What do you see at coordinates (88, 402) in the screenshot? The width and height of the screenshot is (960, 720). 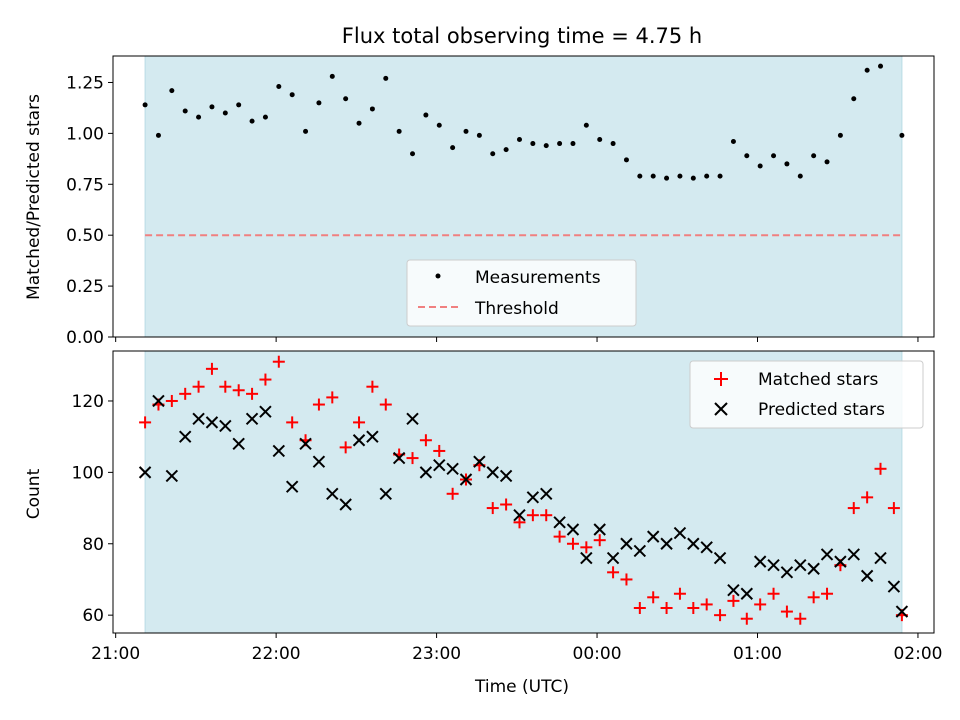 I see `y-tick-label: 120` at bounding box center [88, 402].